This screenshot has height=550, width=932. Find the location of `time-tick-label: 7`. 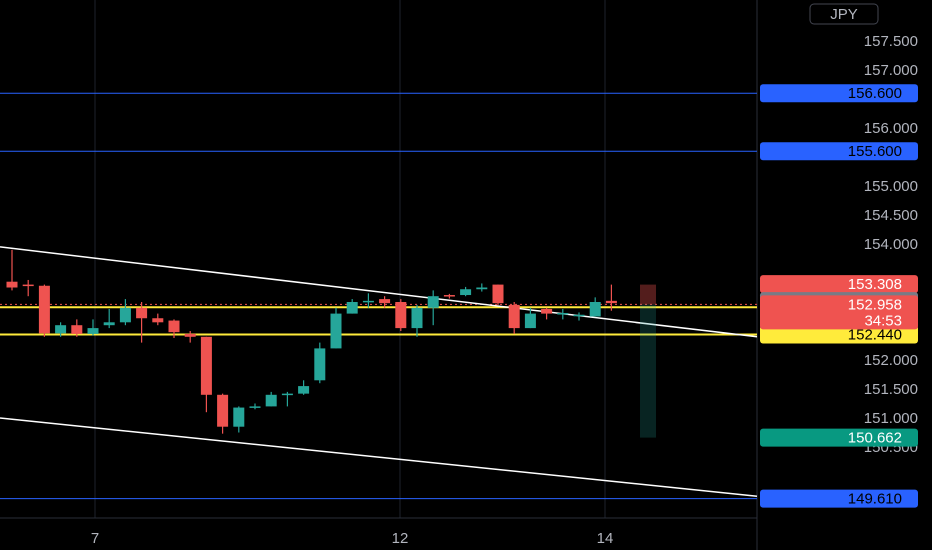

time-tick-label: 7 is located at coordinates (95, 538).